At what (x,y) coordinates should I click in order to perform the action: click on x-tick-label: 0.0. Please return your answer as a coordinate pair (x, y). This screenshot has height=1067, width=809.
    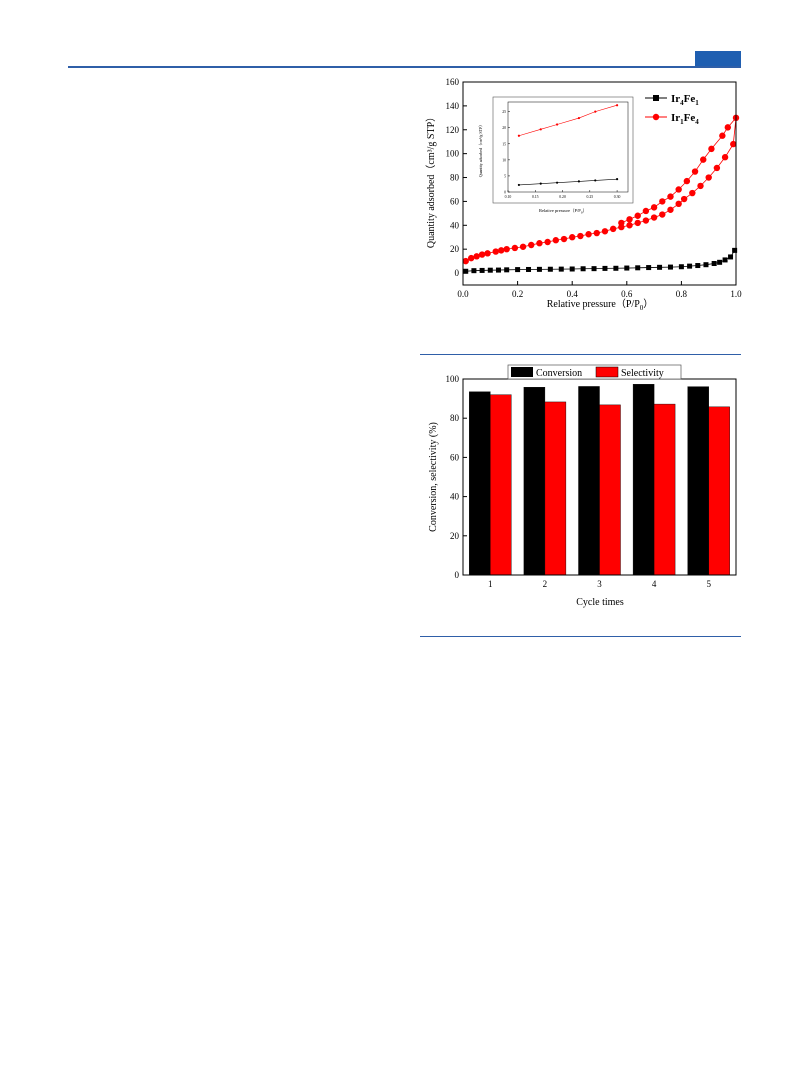
    Looking at the image, I should click on (463, 294).